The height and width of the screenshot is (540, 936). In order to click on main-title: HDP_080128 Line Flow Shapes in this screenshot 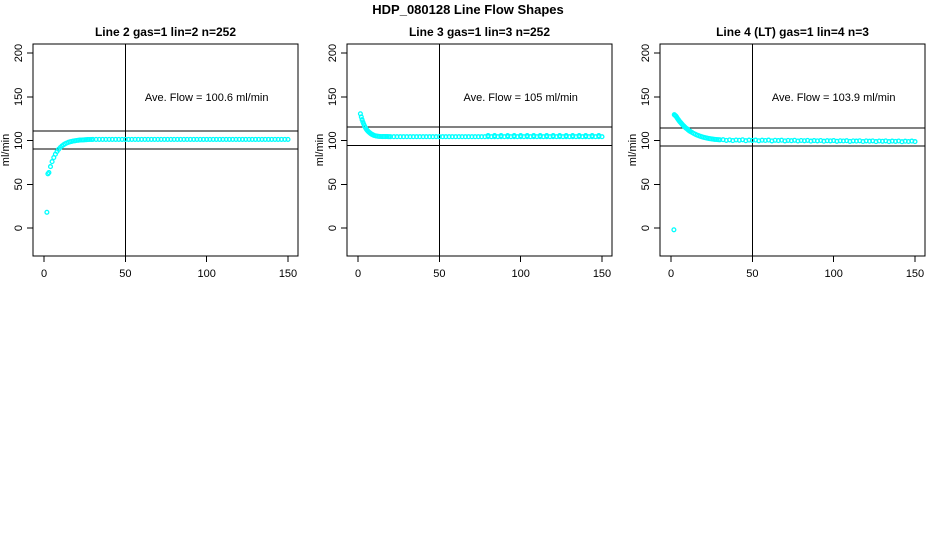, I will do `click(467, 9)`.